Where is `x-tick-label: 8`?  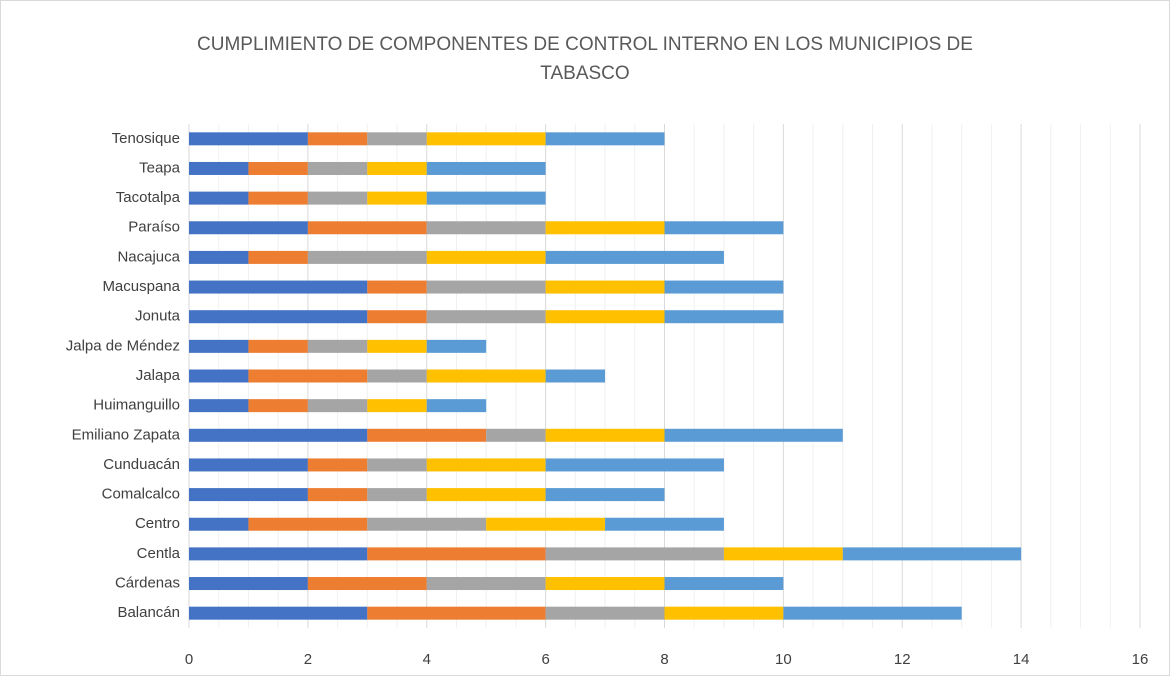
x-tick-label: 8 is located at coordinates (664, 659).